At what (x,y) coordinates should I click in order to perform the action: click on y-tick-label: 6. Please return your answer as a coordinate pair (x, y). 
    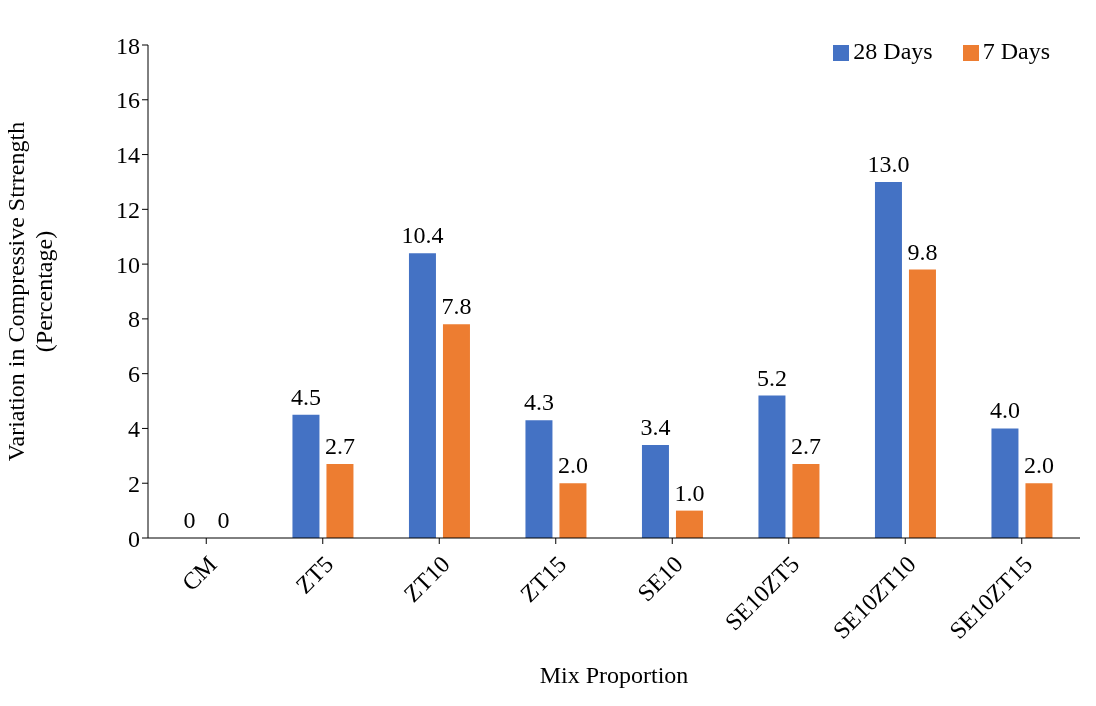
    Looking at the image, I should click on (134, 374).